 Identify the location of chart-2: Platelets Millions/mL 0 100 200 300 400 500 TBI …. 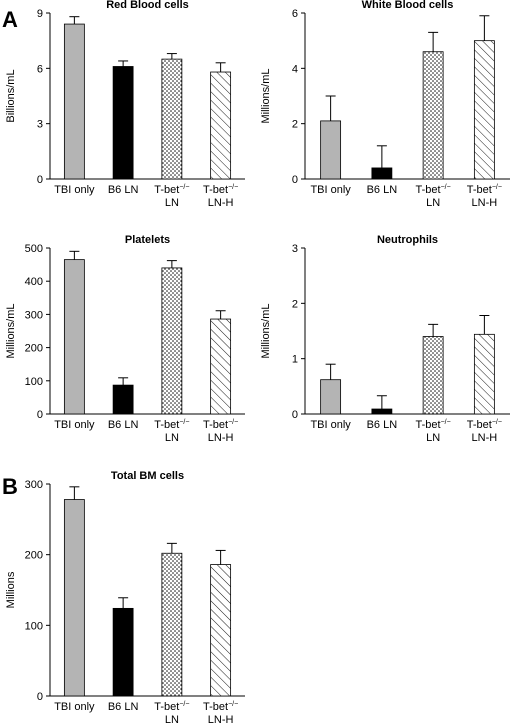
(125, 339).